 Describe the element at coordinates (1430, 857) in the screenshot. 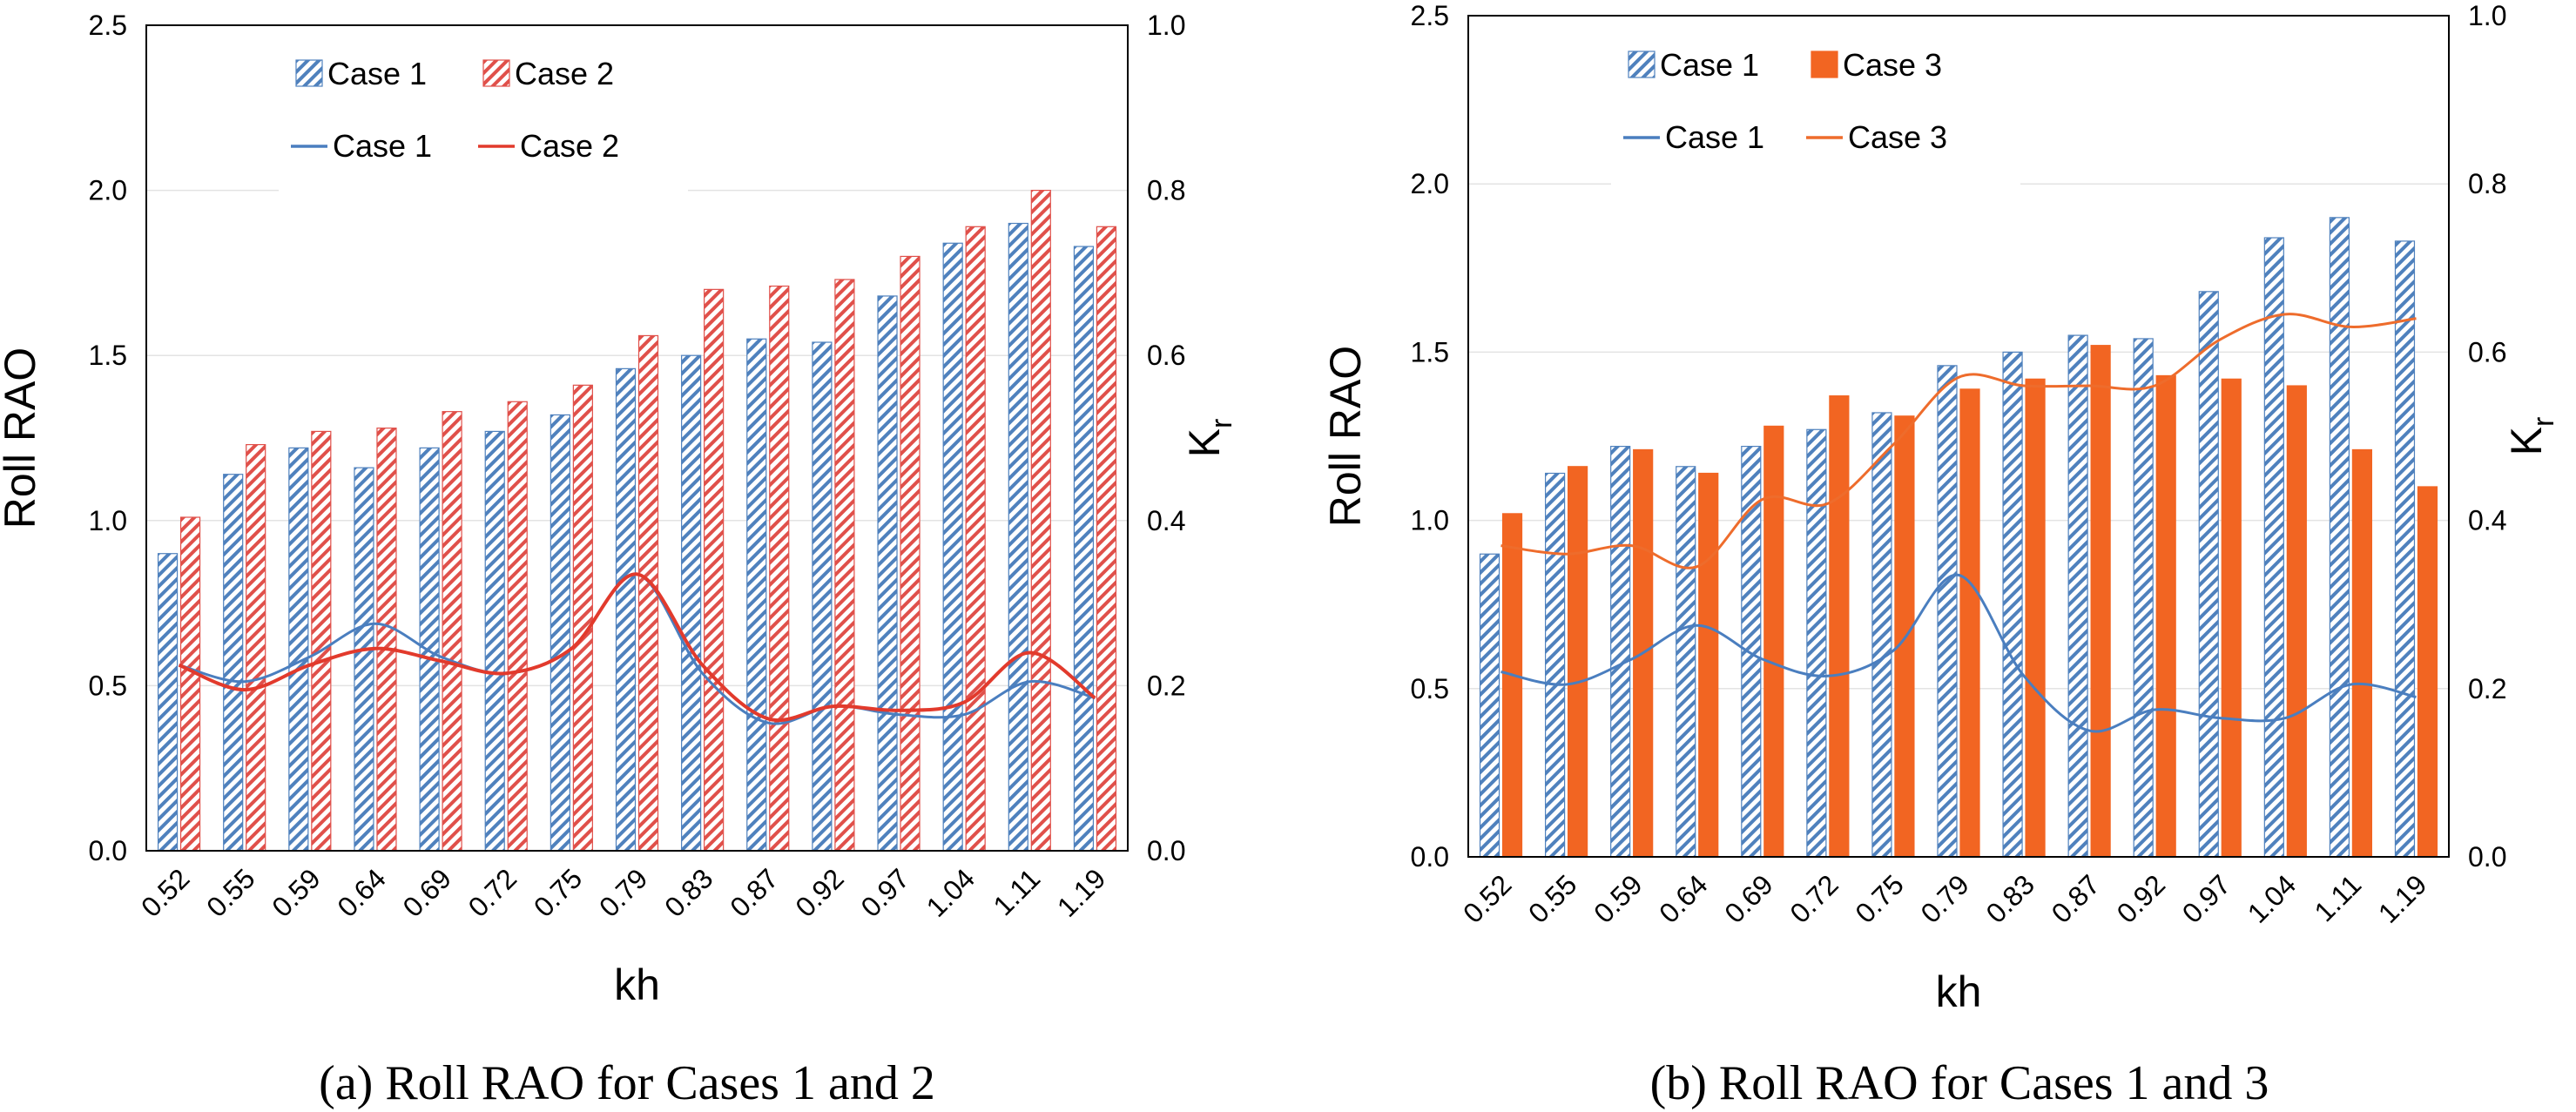

I see `y-tick-label: 0.0` at that location.